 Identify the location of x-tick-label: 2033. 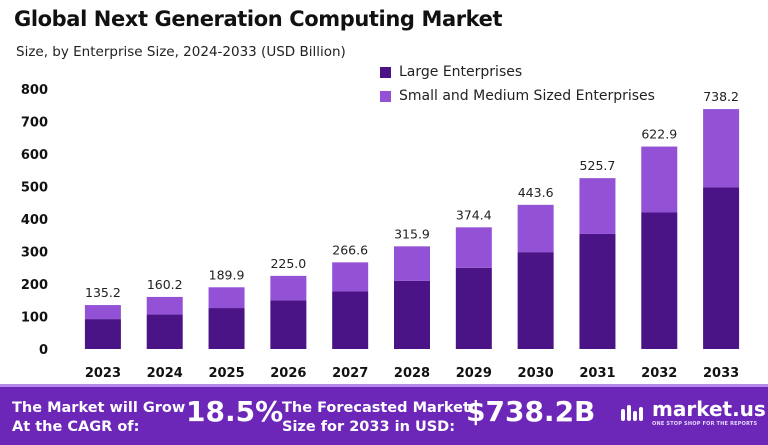
(721, 373).